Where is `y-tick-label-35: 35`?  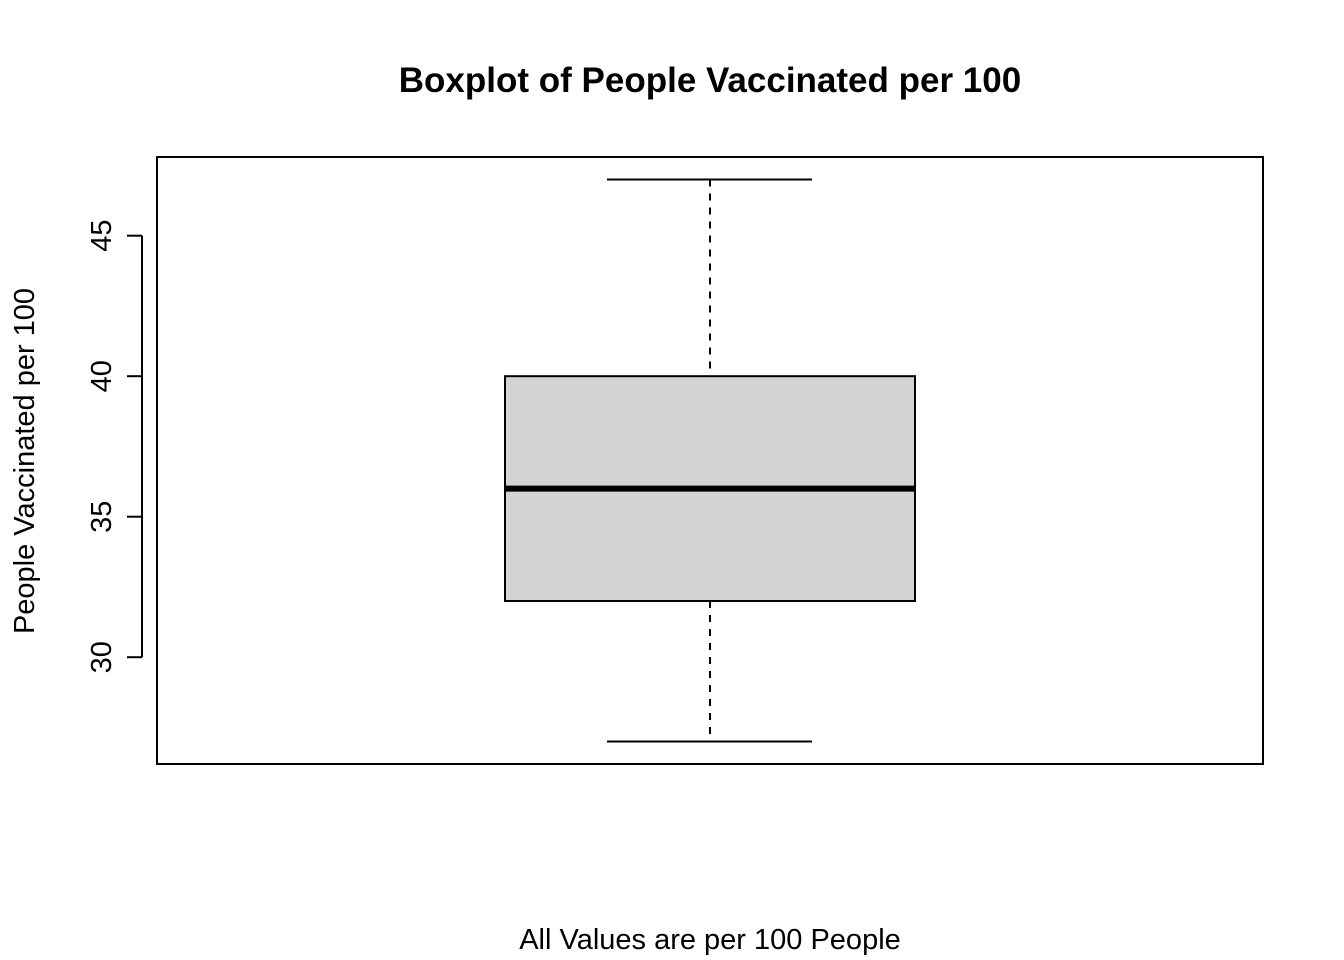 y-tick-label-35: 35 is located at coordinates (102, 517).